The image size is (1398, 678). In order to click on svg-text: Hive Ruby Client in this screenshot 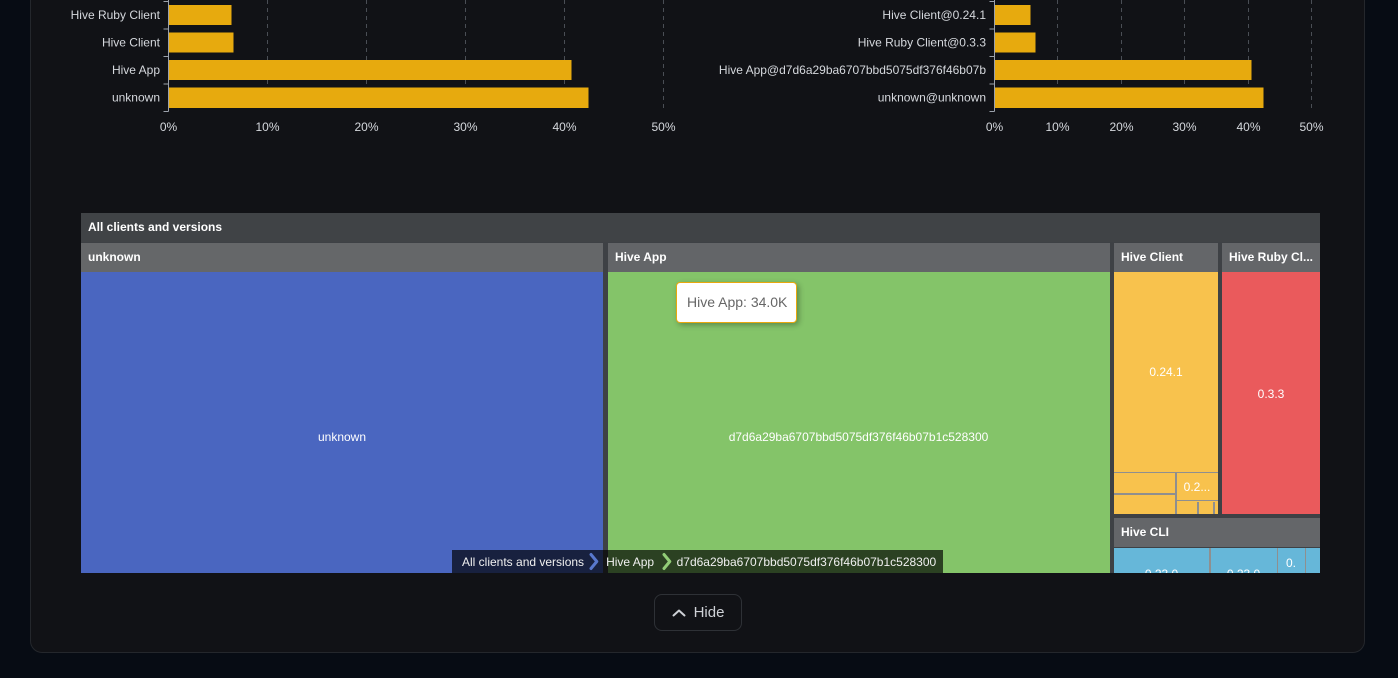, I will do `click(116, 15)`.